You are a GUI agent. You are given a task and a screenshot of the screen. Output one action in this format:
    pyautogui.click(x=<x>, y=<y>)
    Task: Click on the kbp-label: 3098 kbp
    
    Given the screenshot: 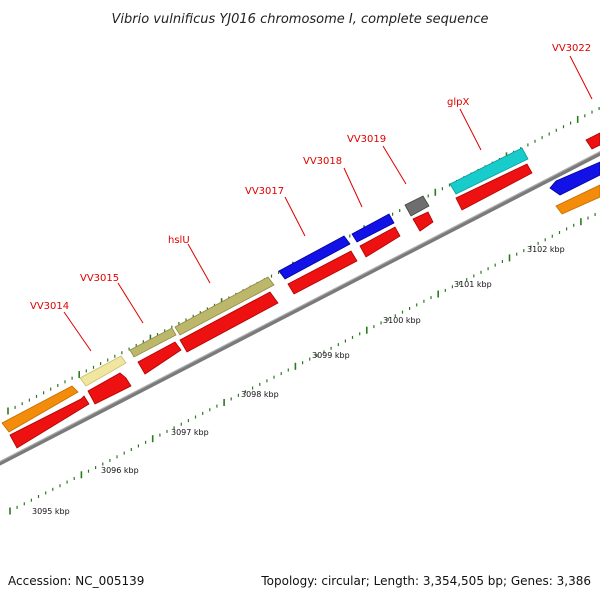 What is the action you would take?
    pyautogui.click(x=260, y=394)
    